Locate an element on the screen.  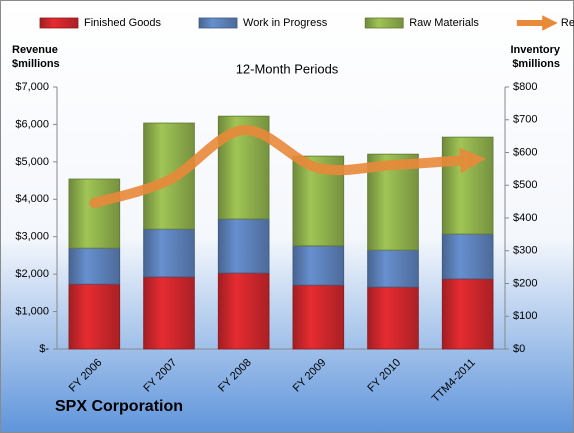
legend-item: Revenue is located at coordinates (545, 23).